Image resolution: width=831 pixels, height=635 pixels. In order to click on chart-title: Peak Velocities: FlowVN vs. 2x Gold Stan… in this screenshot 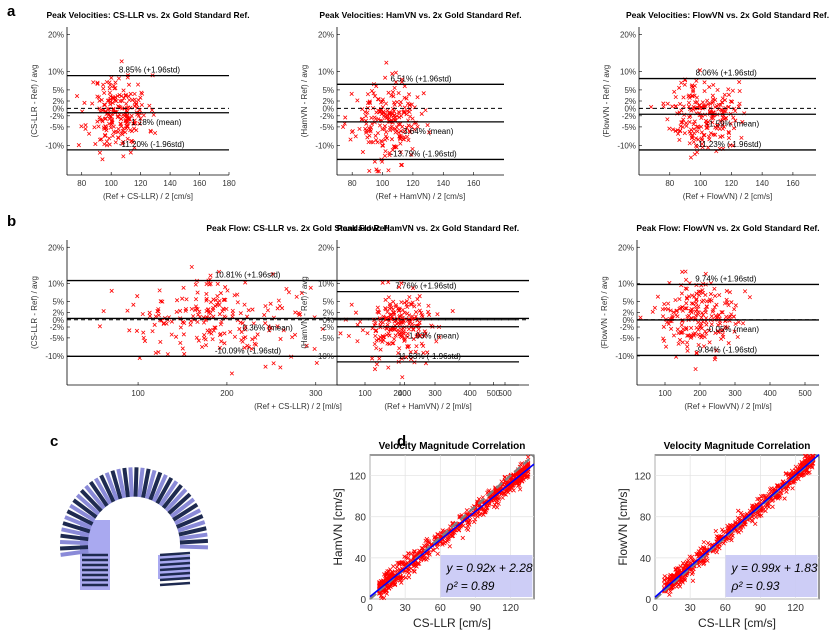, I will do `click(727, 15)`.